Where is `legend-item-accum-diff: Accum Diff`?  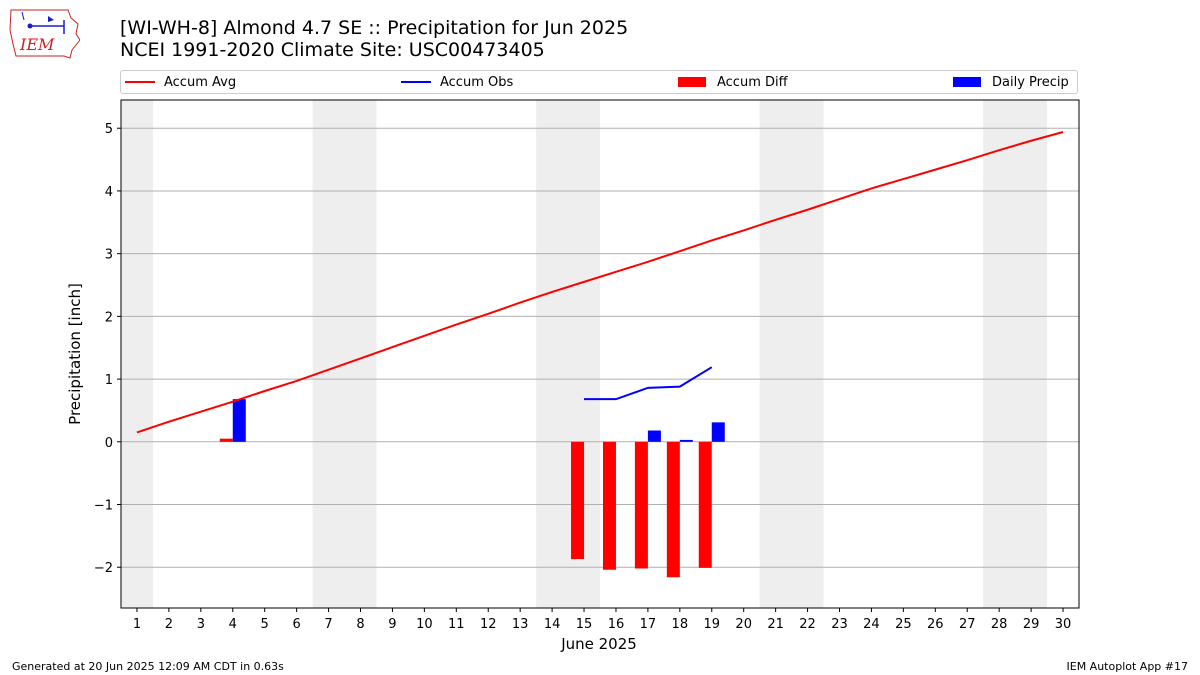 legend-item-accum-diff: Accum Diff is located at coordinates (733, 82).